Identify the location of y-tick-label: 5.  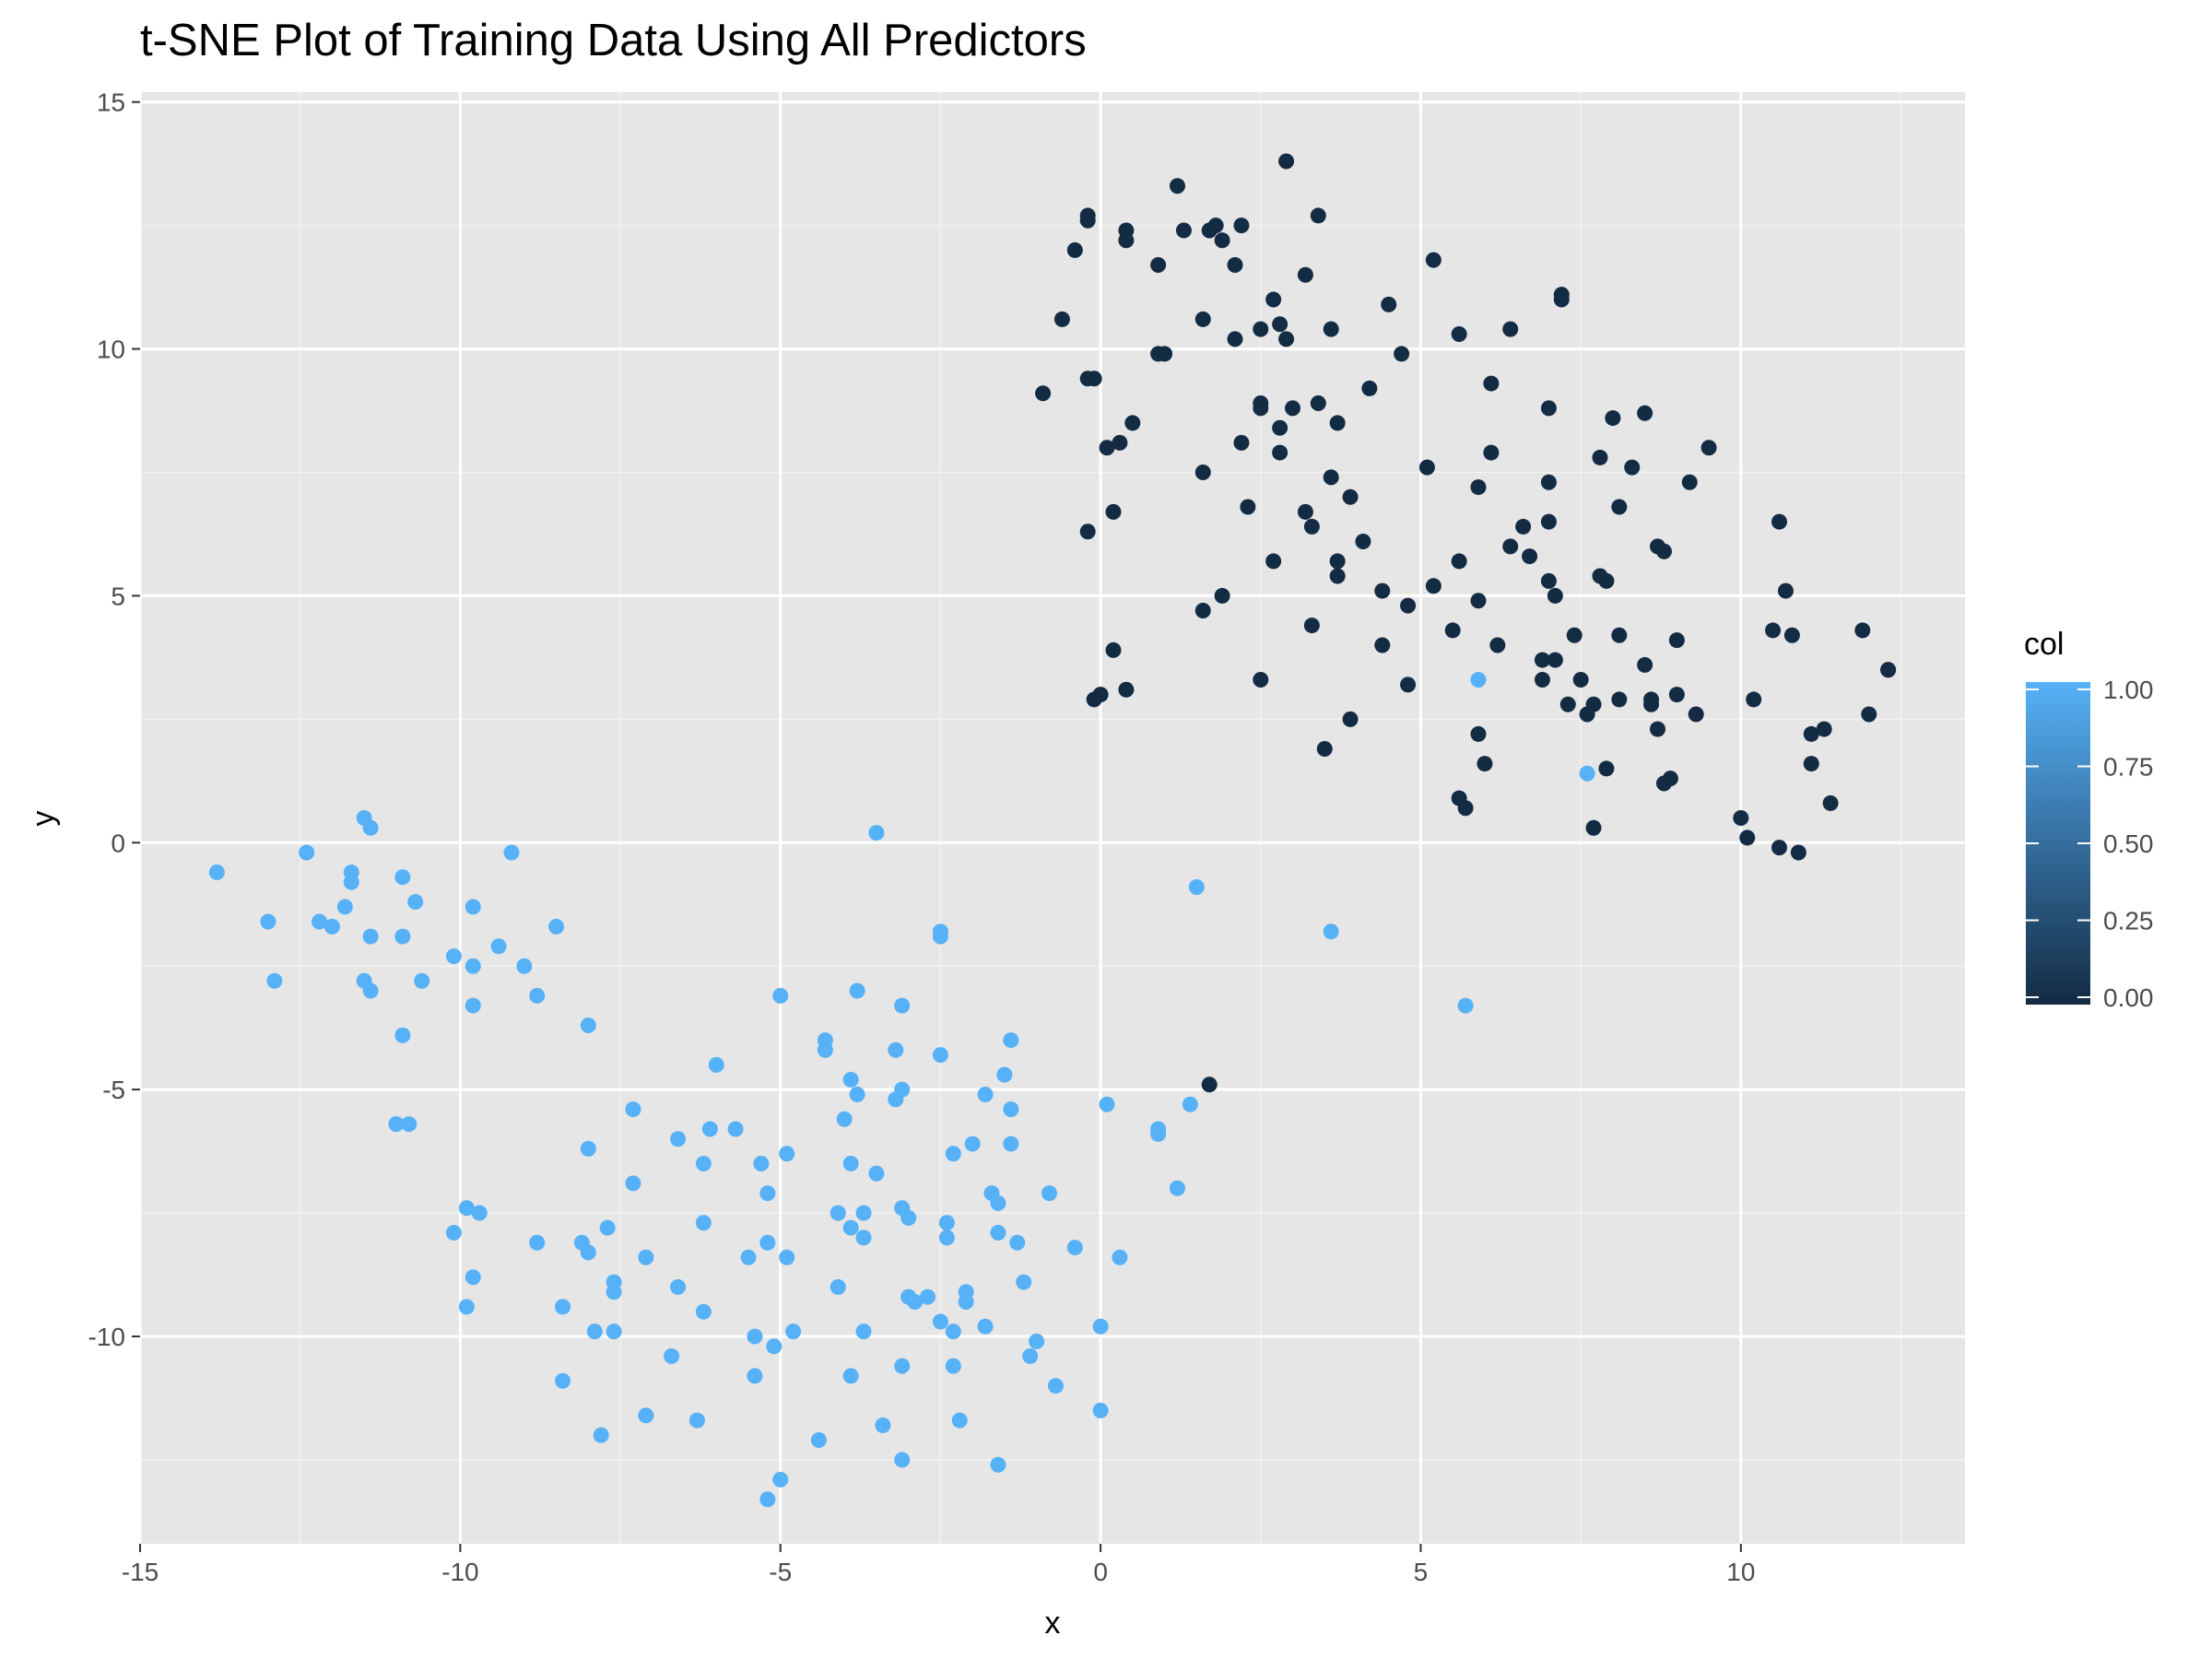
(118, 596).